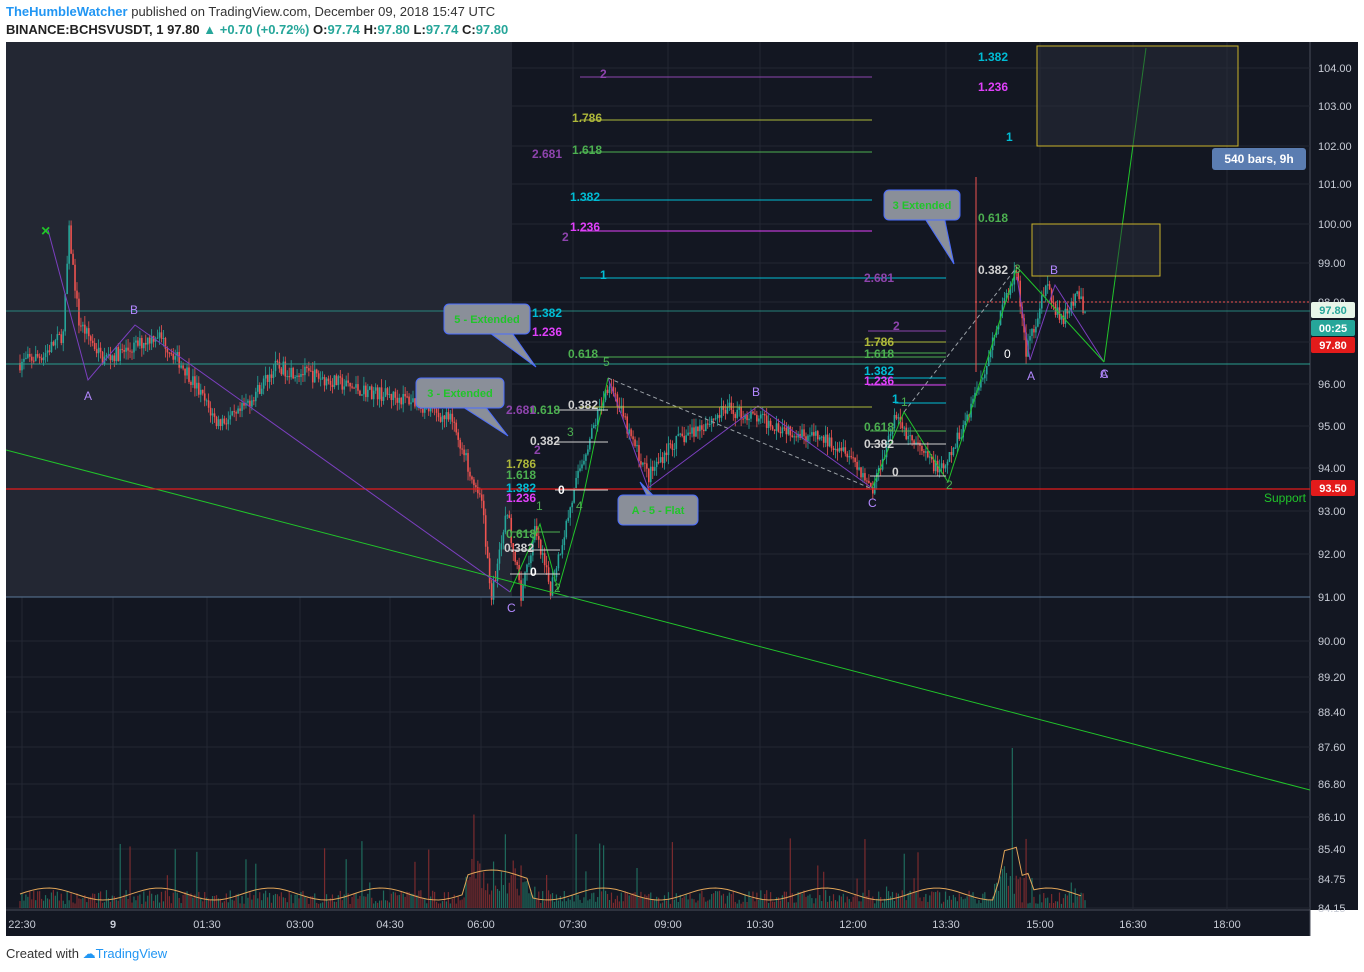 Image resolution: width=1364 pixels, height=972 pixels. I want to click on target-box-small, so click(1096, 250).